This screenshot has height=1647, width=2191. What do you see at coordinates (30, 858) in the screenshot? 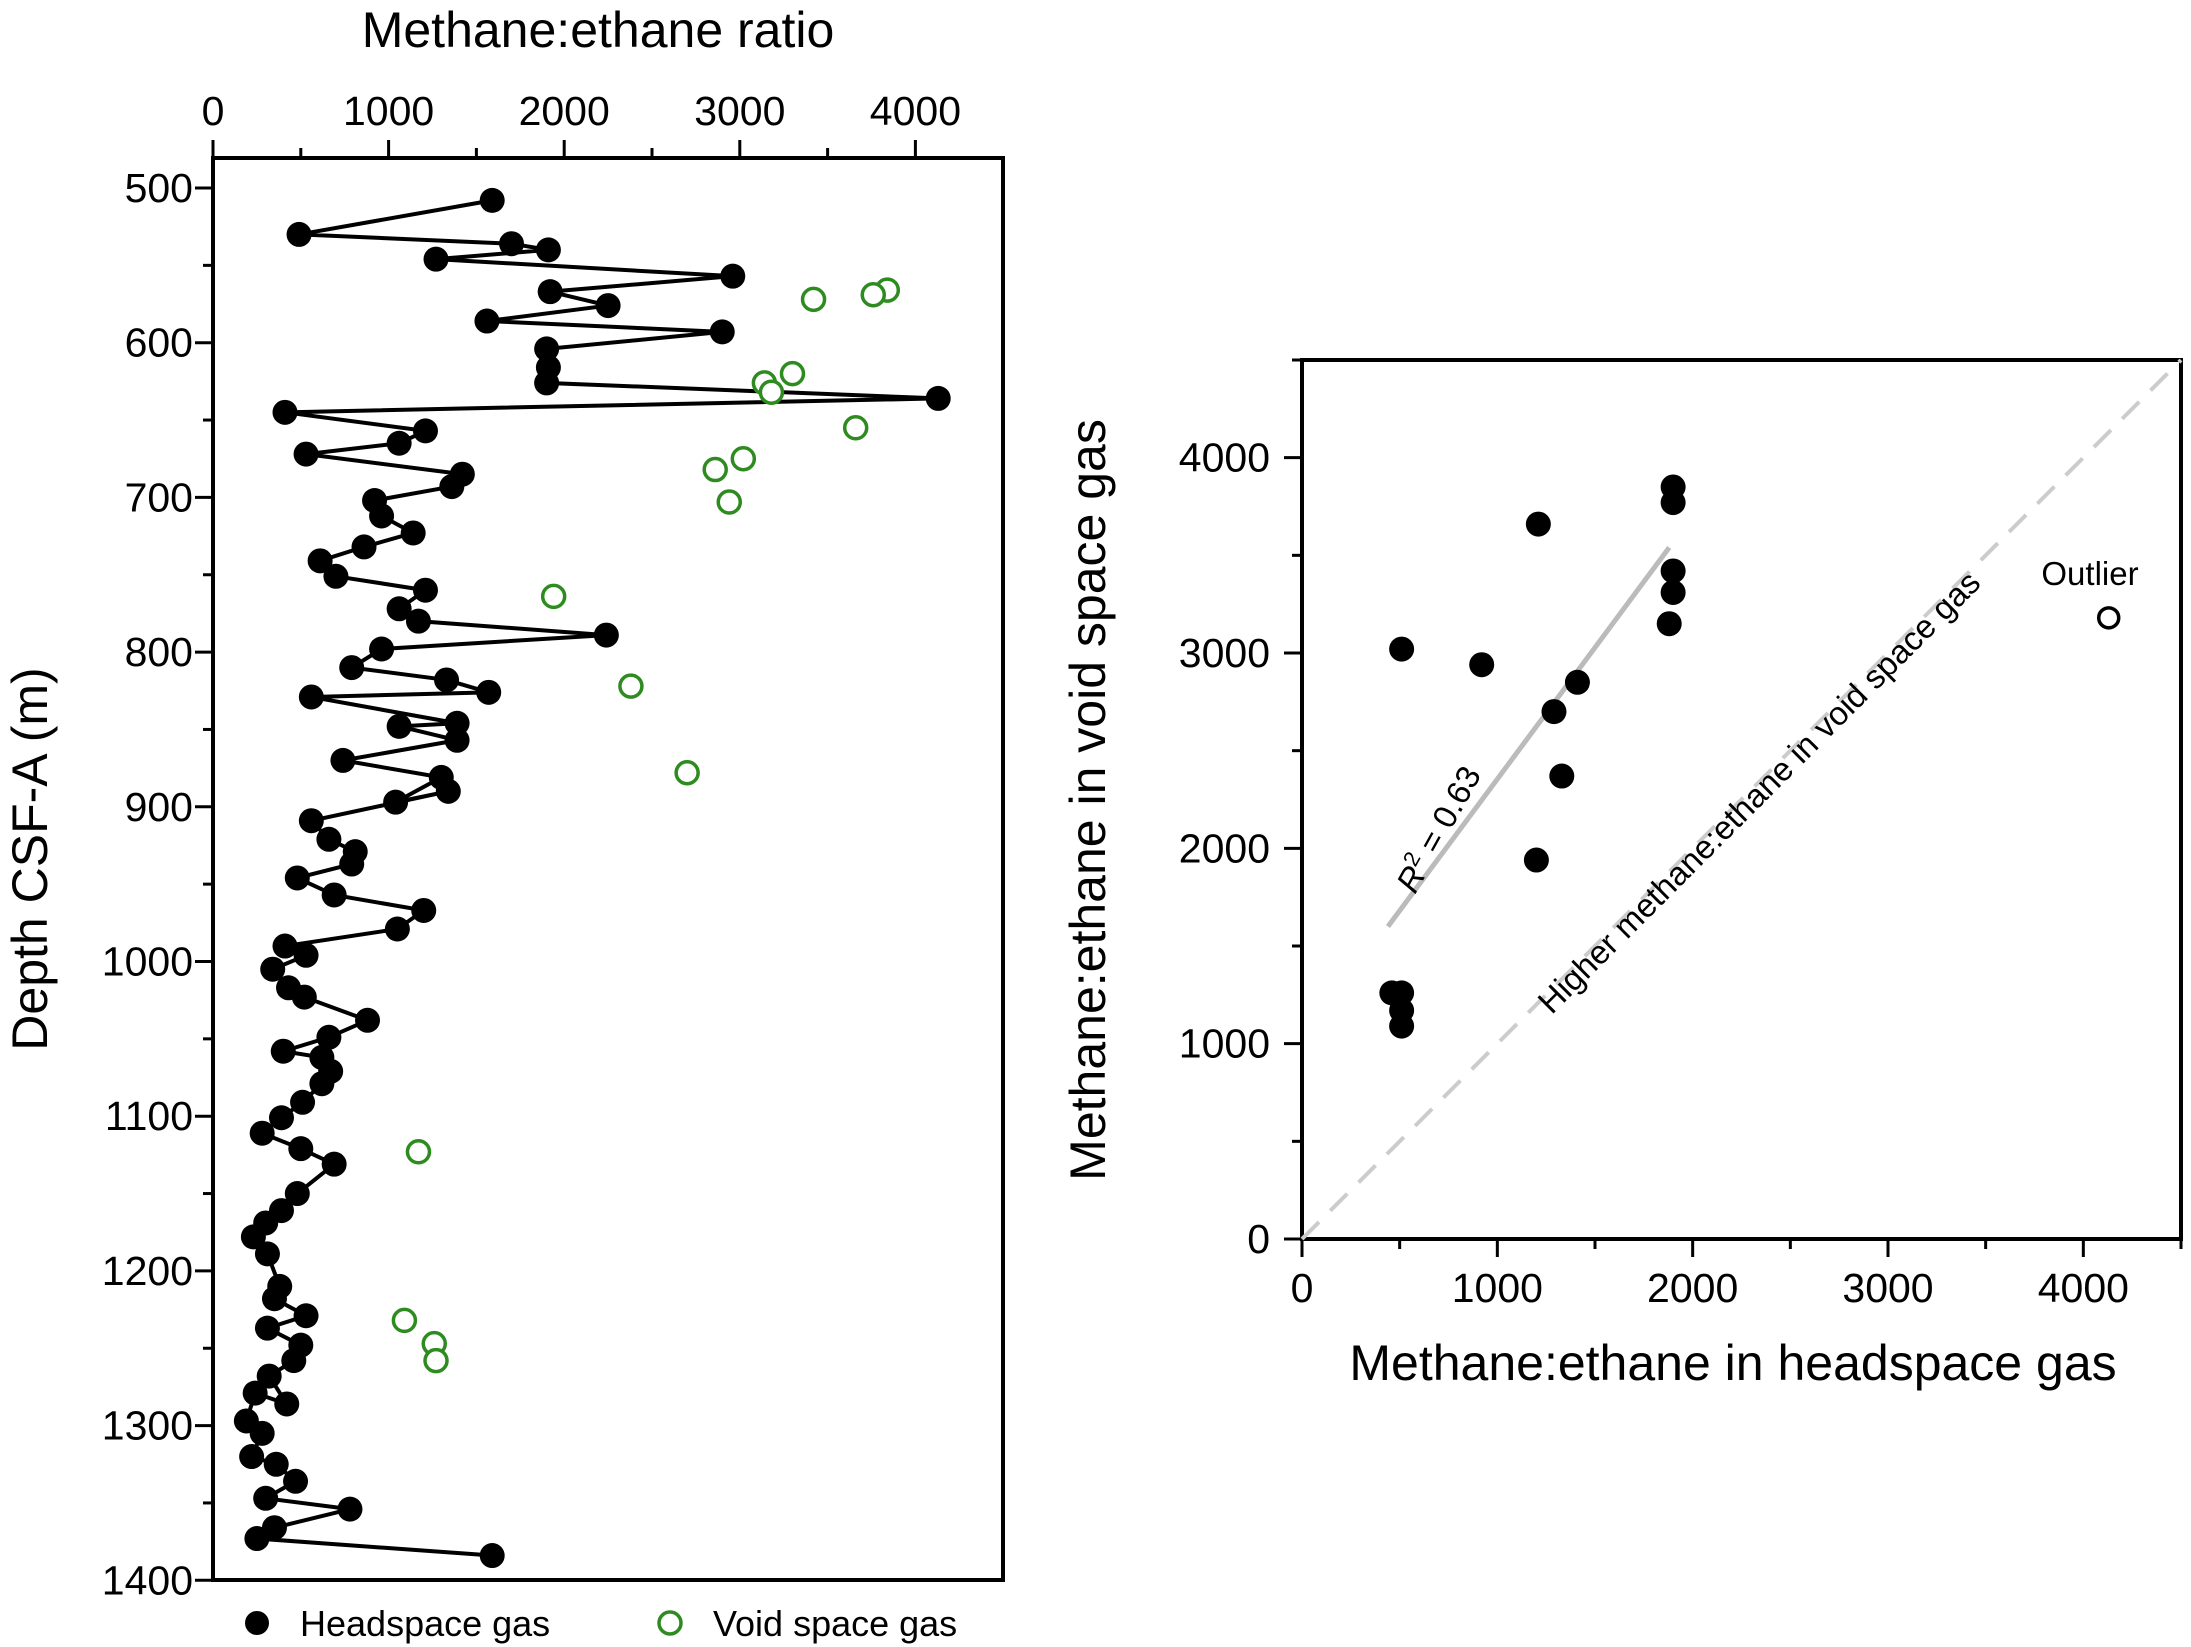
I see `depth-y-axis-title: Depth CSF-A (m)` at bounding box center [30, 858].